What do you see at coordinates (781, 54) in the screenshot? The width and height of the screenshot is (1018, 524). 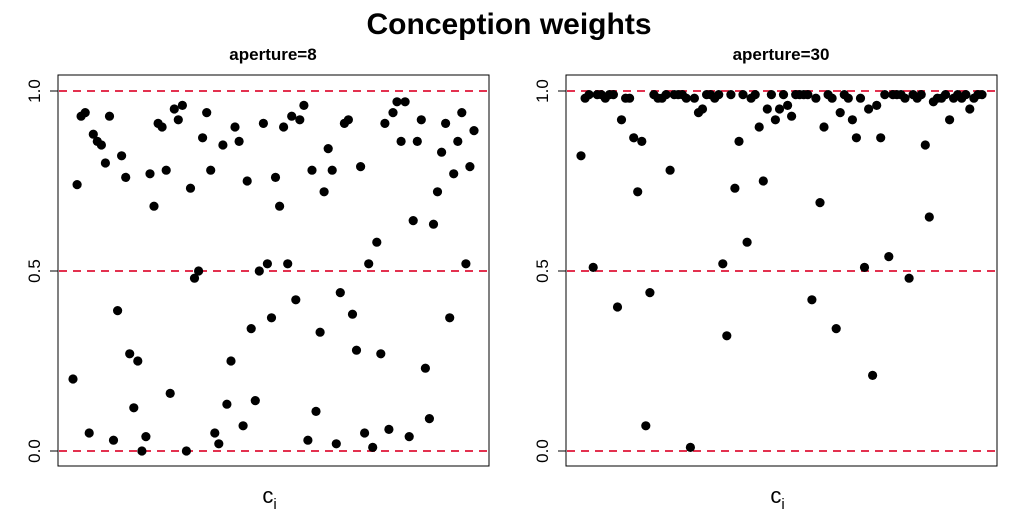 I see `panel-title: aperture=30` at bounding box center [781, 54].